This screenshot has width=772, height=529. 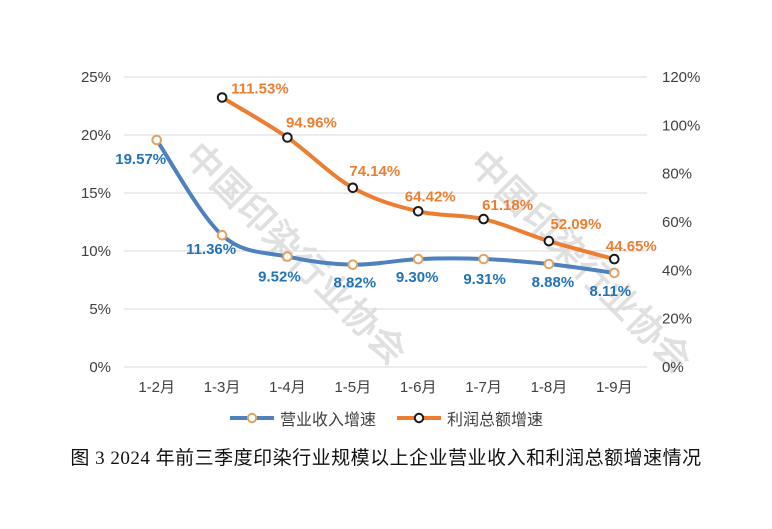 I want to click on x-axis-tick-label: 1-2月, so click(x=156, y=387).